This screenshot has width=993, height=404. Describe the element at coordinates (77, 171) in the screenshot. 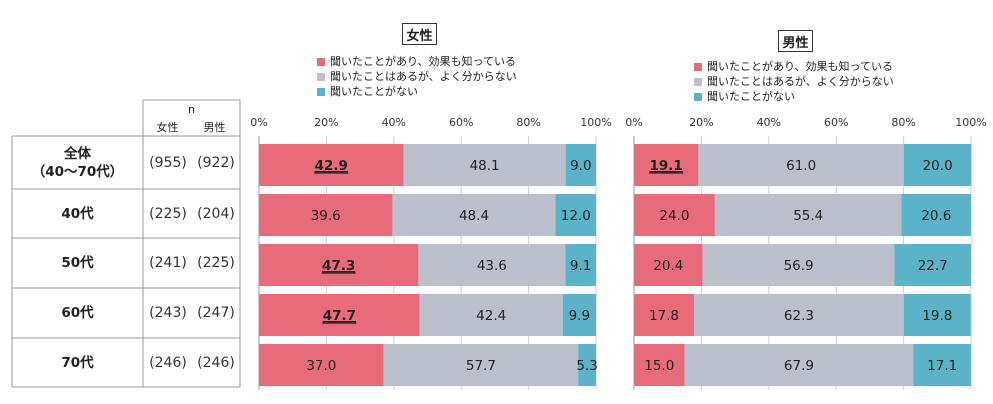

I see `table-row-group-label-line: （40～70代）` at that location.